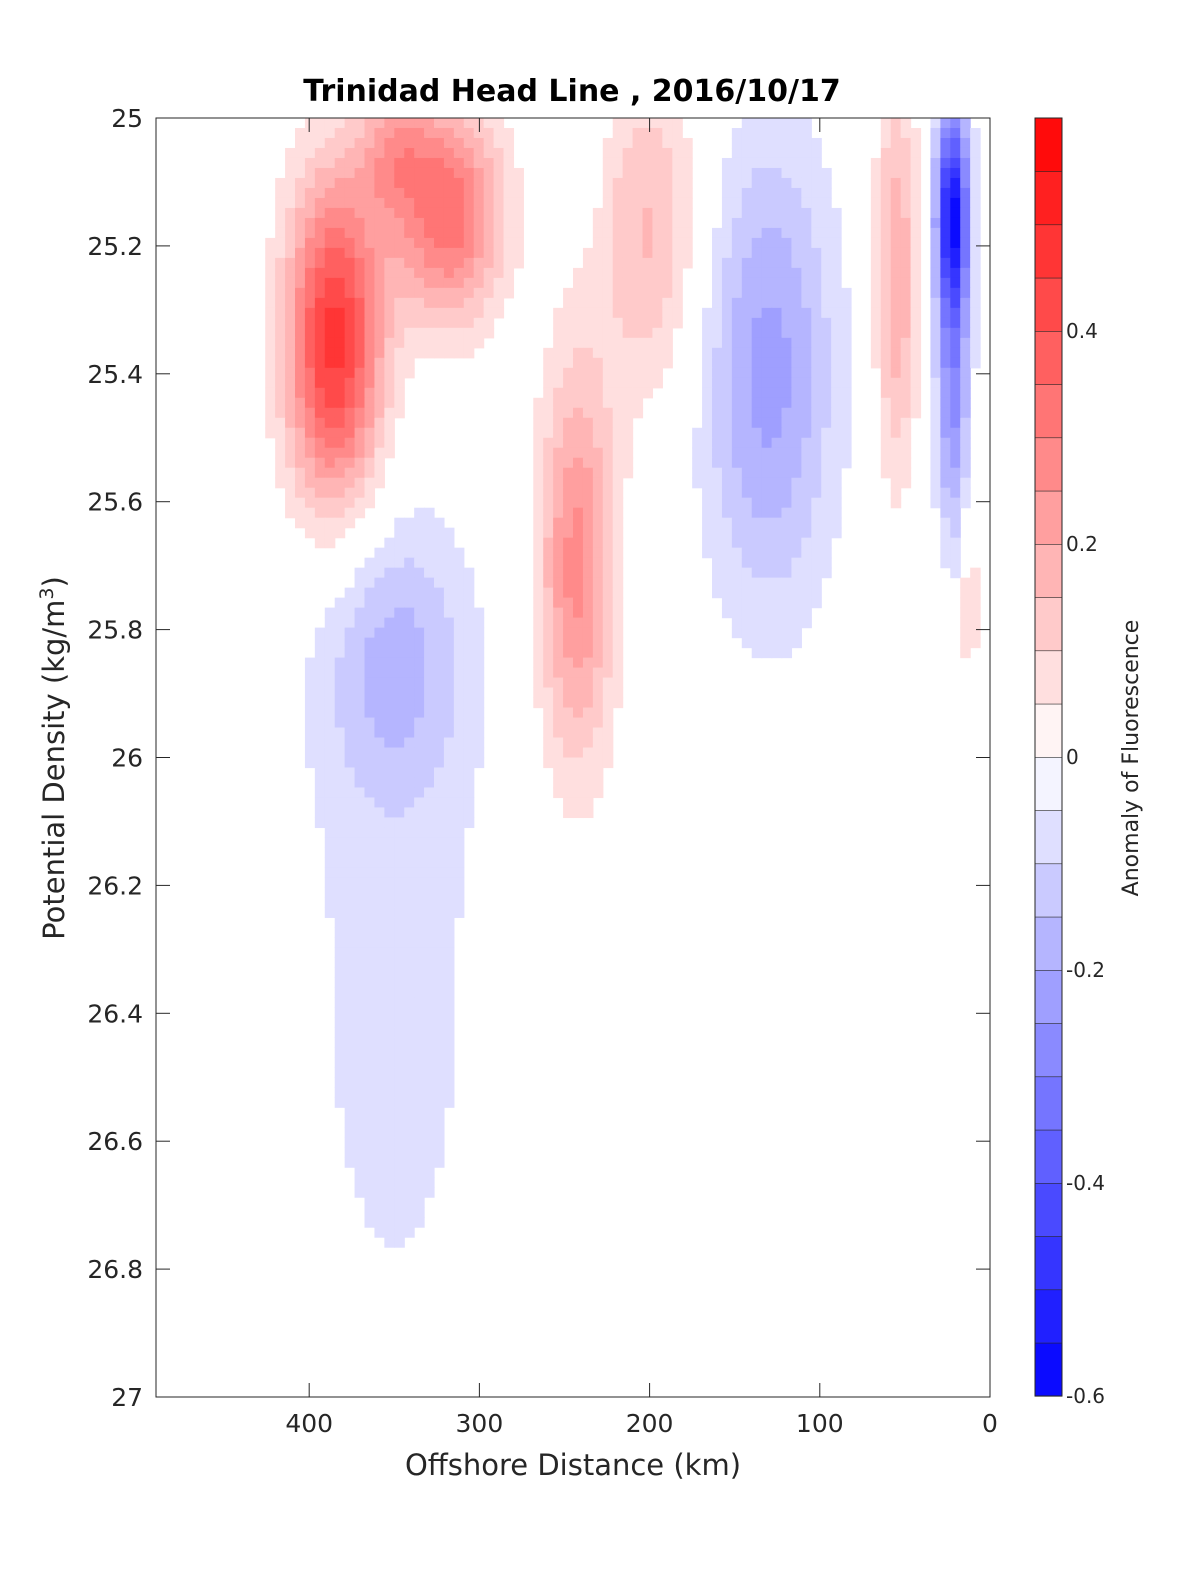  What do you see at coordinates (1048, 783) in the screenshot?
I see `colorbar-segment` at bounding box center [1048, 783].